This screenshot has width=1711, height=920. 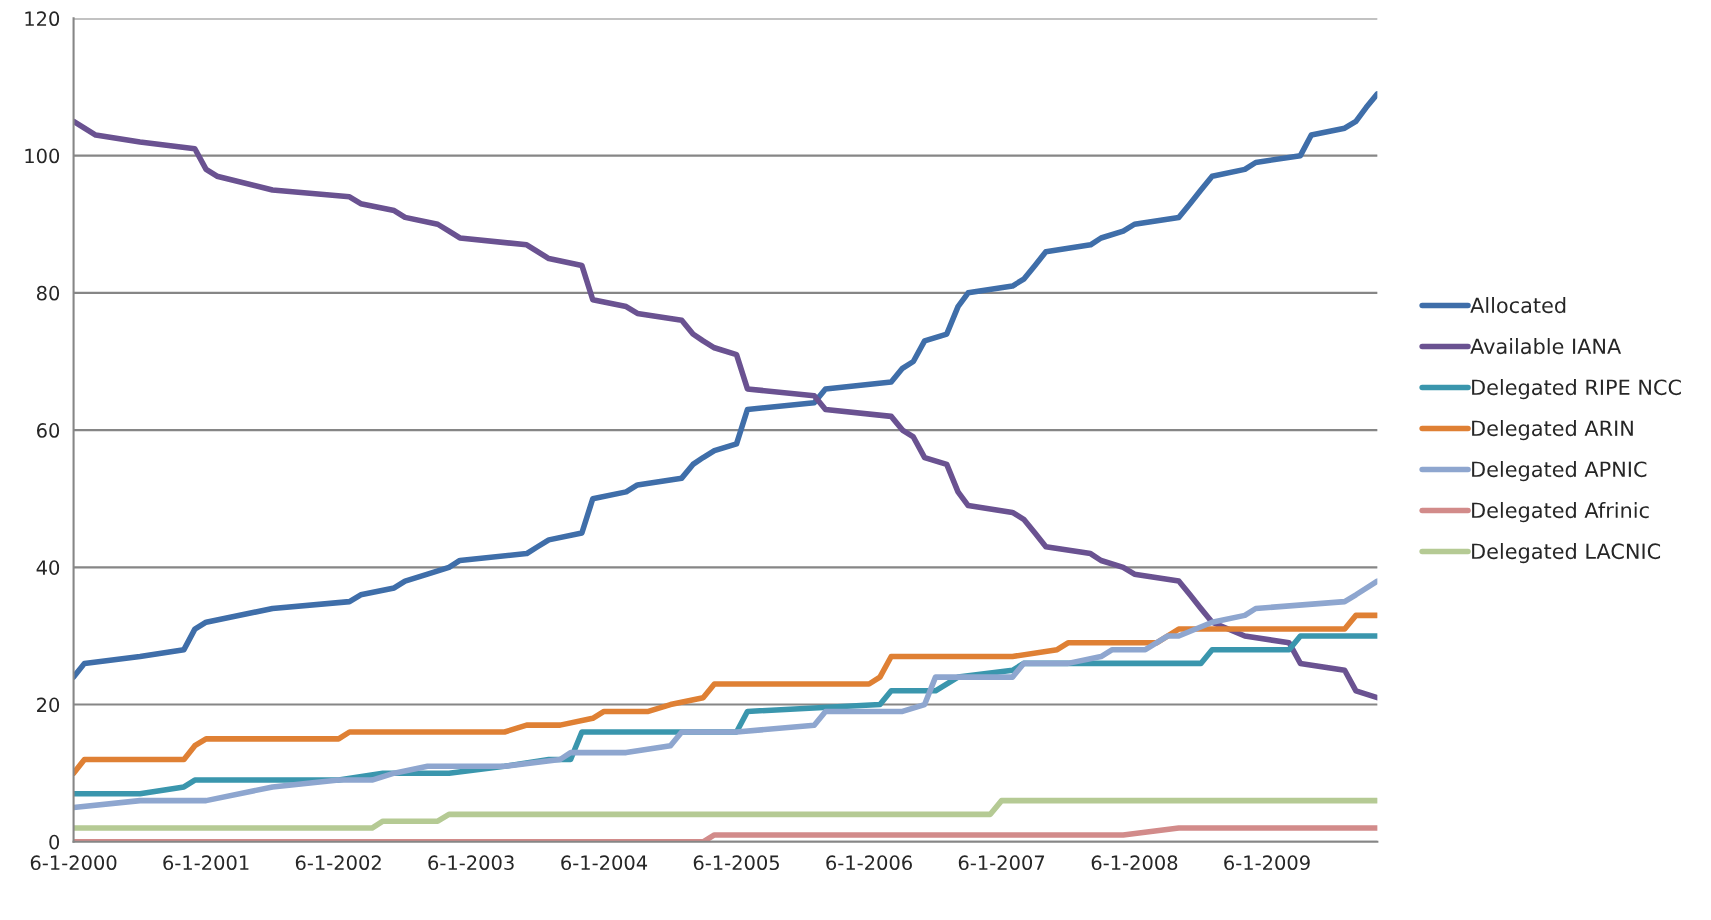 I want to click on y-tick-label: 120, so click(x=42, y=19).